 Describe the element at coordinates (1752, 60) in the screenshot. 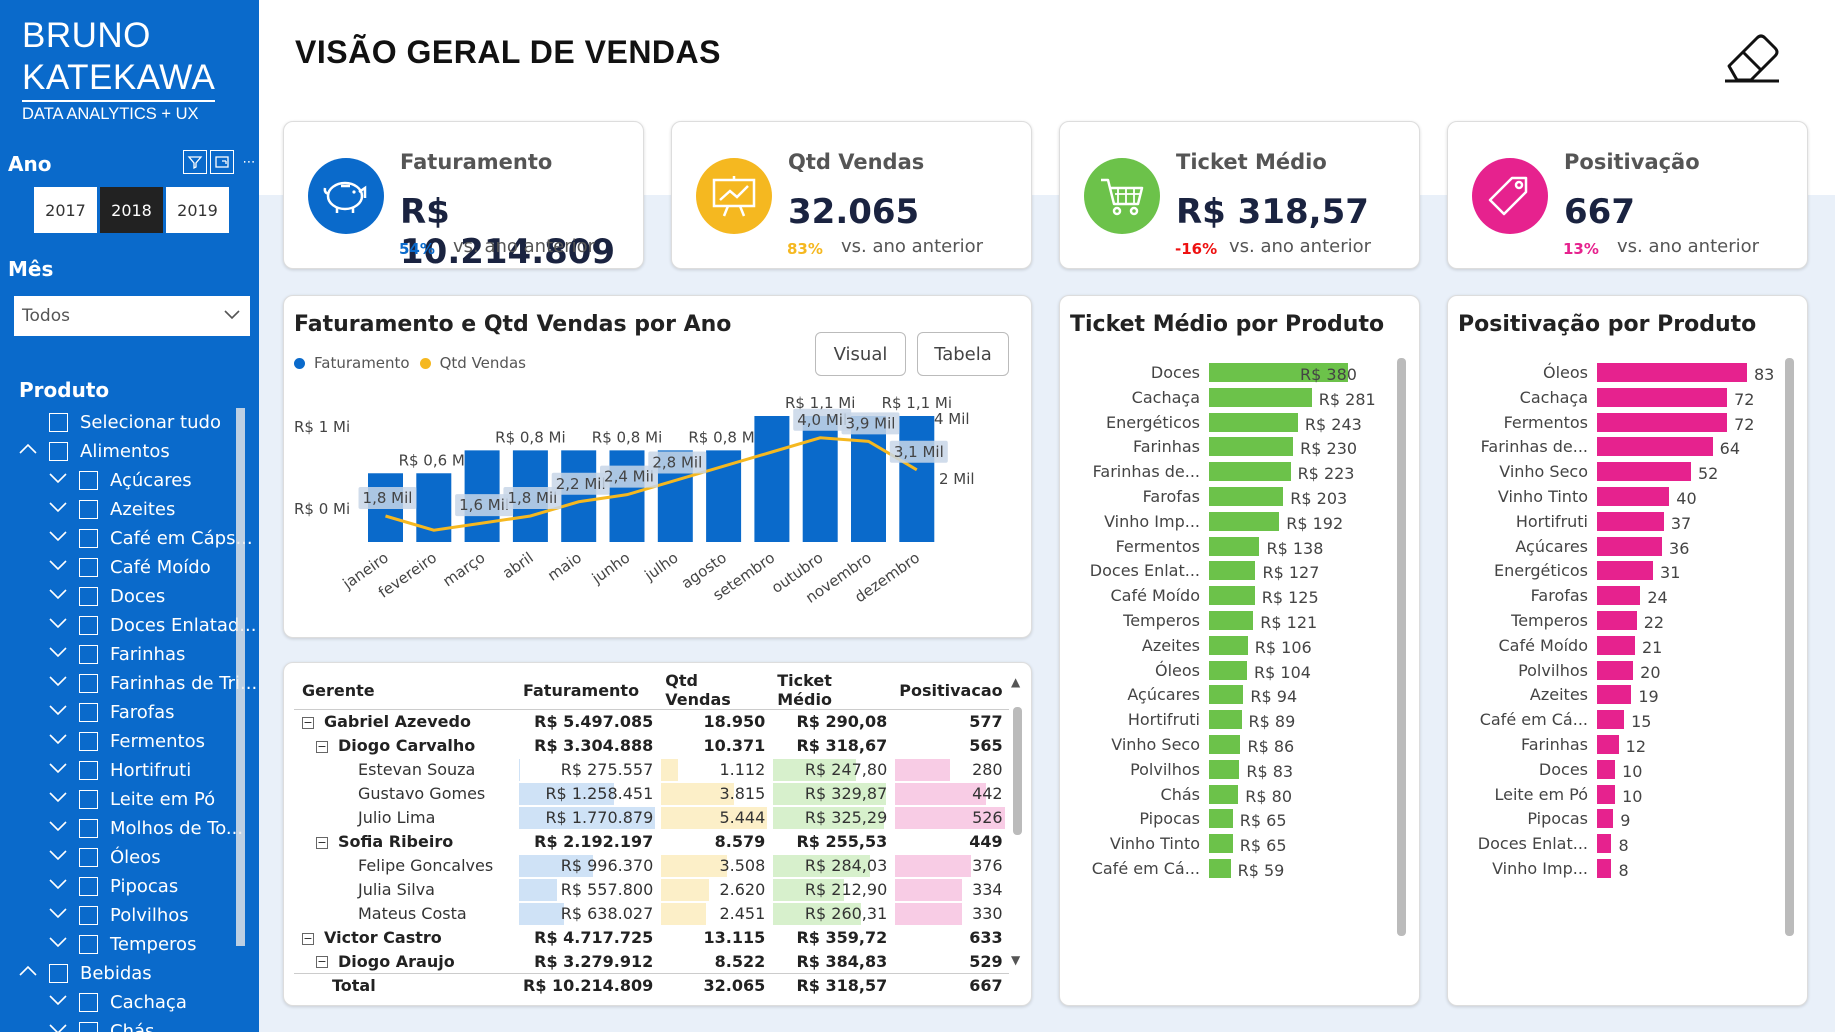

I see `eraser-icon` at that location.